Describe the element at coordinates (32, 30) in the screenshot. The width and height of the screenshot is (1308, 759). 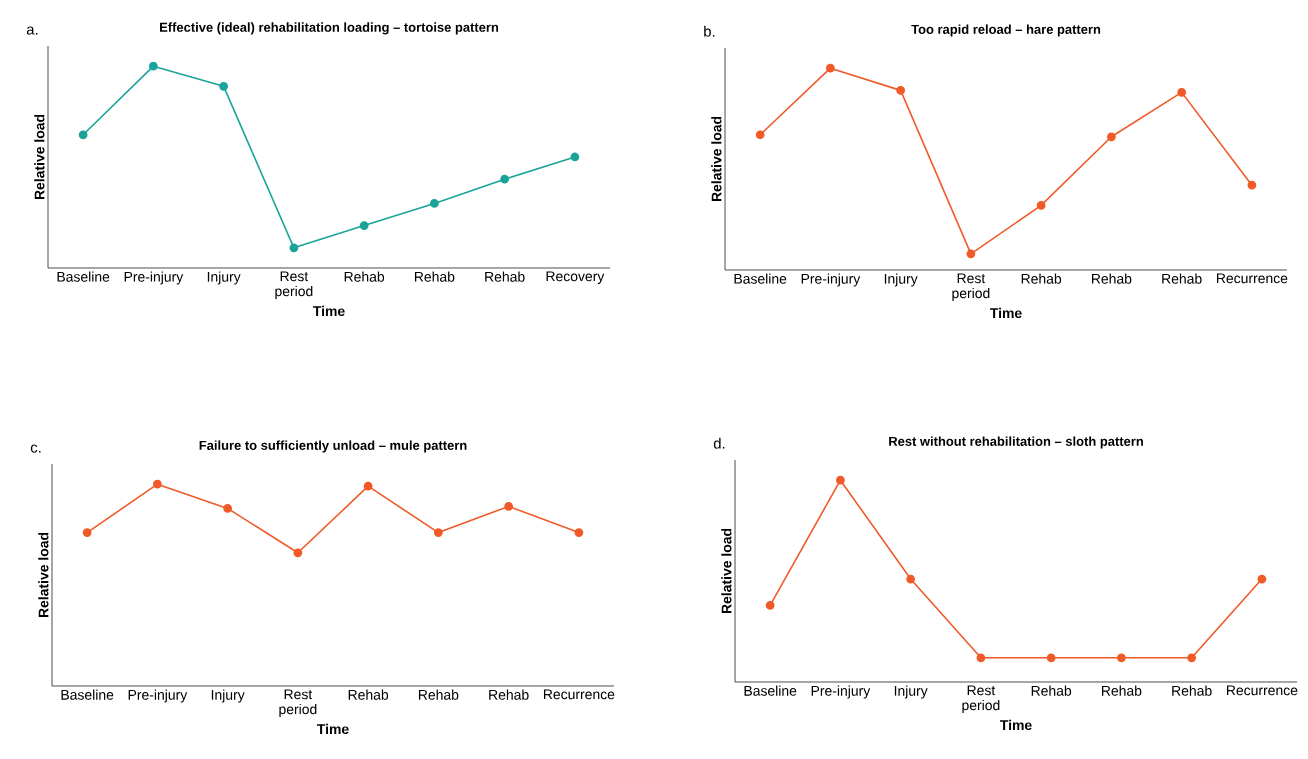
I see `text: a.` at that location.